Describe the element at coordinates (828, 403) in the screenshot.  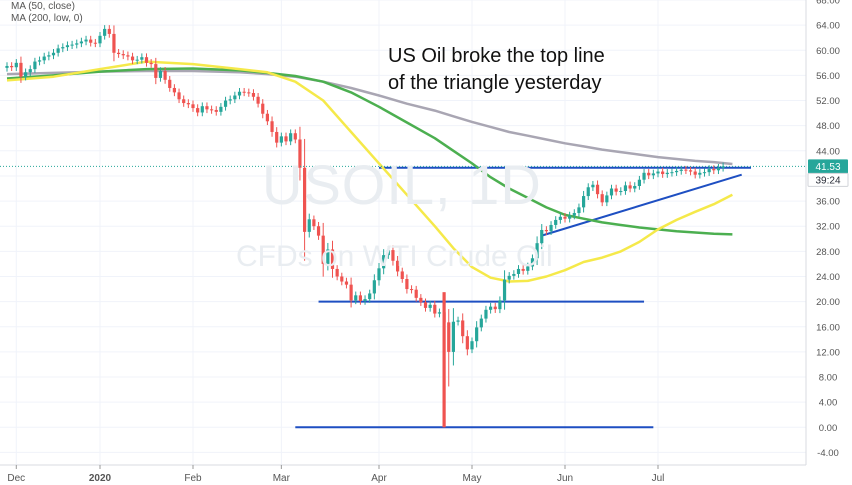
I see `y-tick-label: 4.00` at that location.